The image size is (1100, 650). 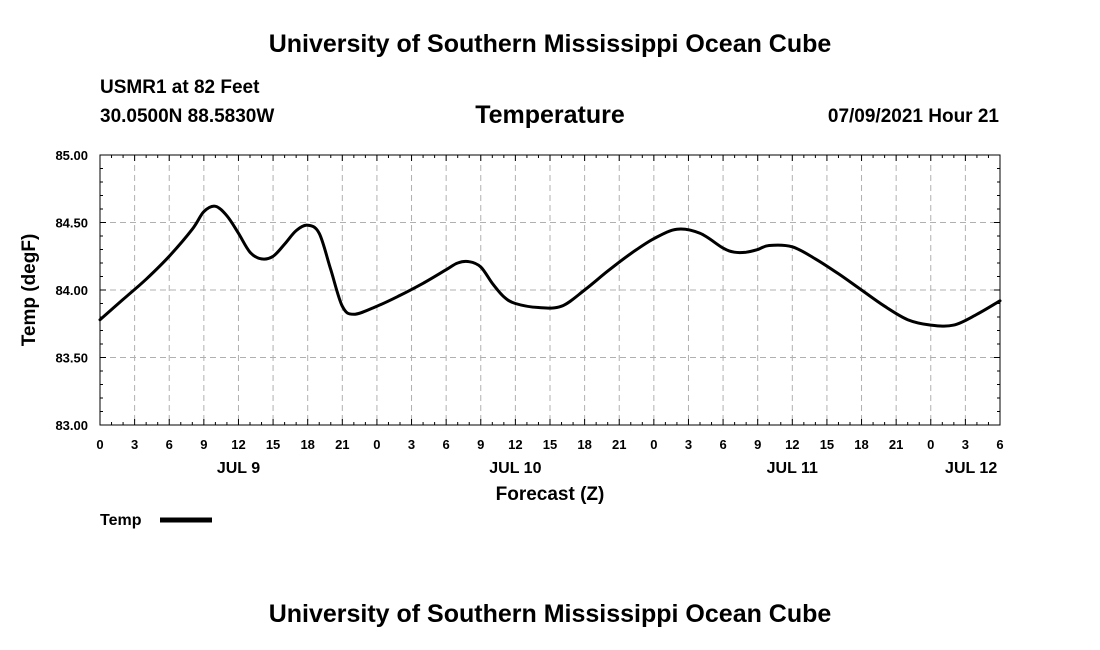 What do you see at coordinates (71, 290) in the screenshot?
I see `y-tick-label: 84.00` at bounding box center [71, 290].